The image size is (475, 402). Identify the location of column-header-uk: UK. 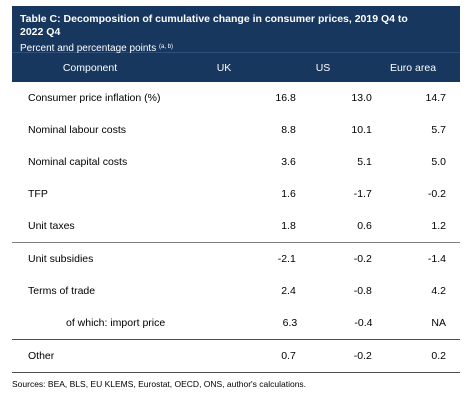
(224, 67).